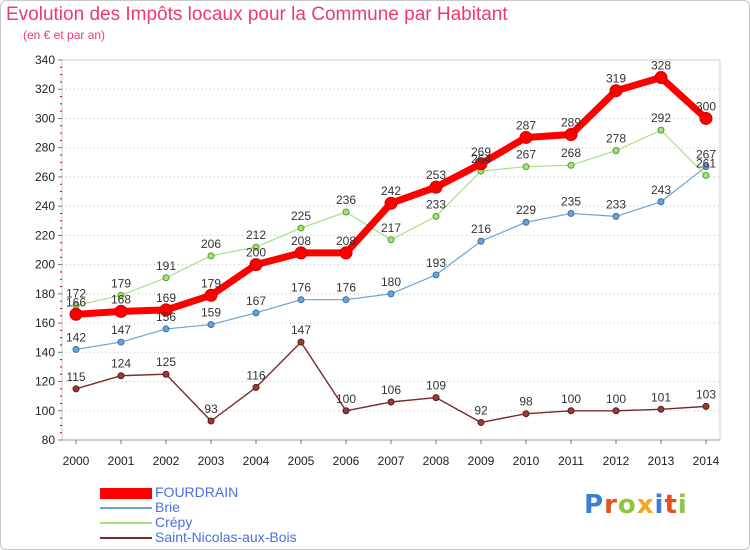  I want to click on data-label-brie: 142, so click(76, 337).